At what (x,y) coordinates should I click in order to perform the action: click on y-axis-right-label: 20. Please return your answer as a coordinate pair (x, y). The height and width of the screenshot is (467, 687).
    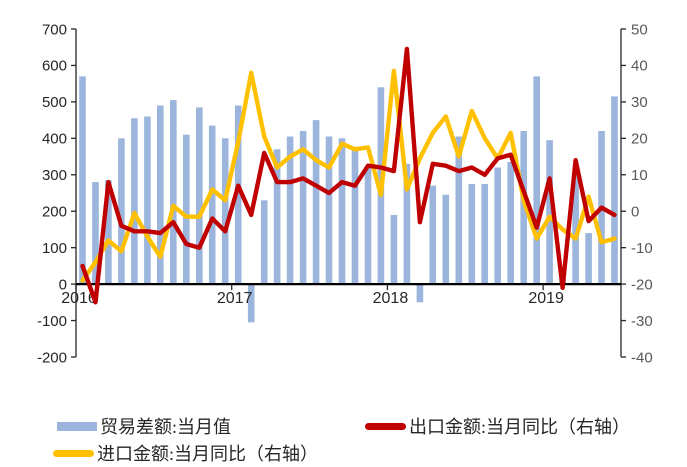
    Looking at the image, I should click on (639, 139).